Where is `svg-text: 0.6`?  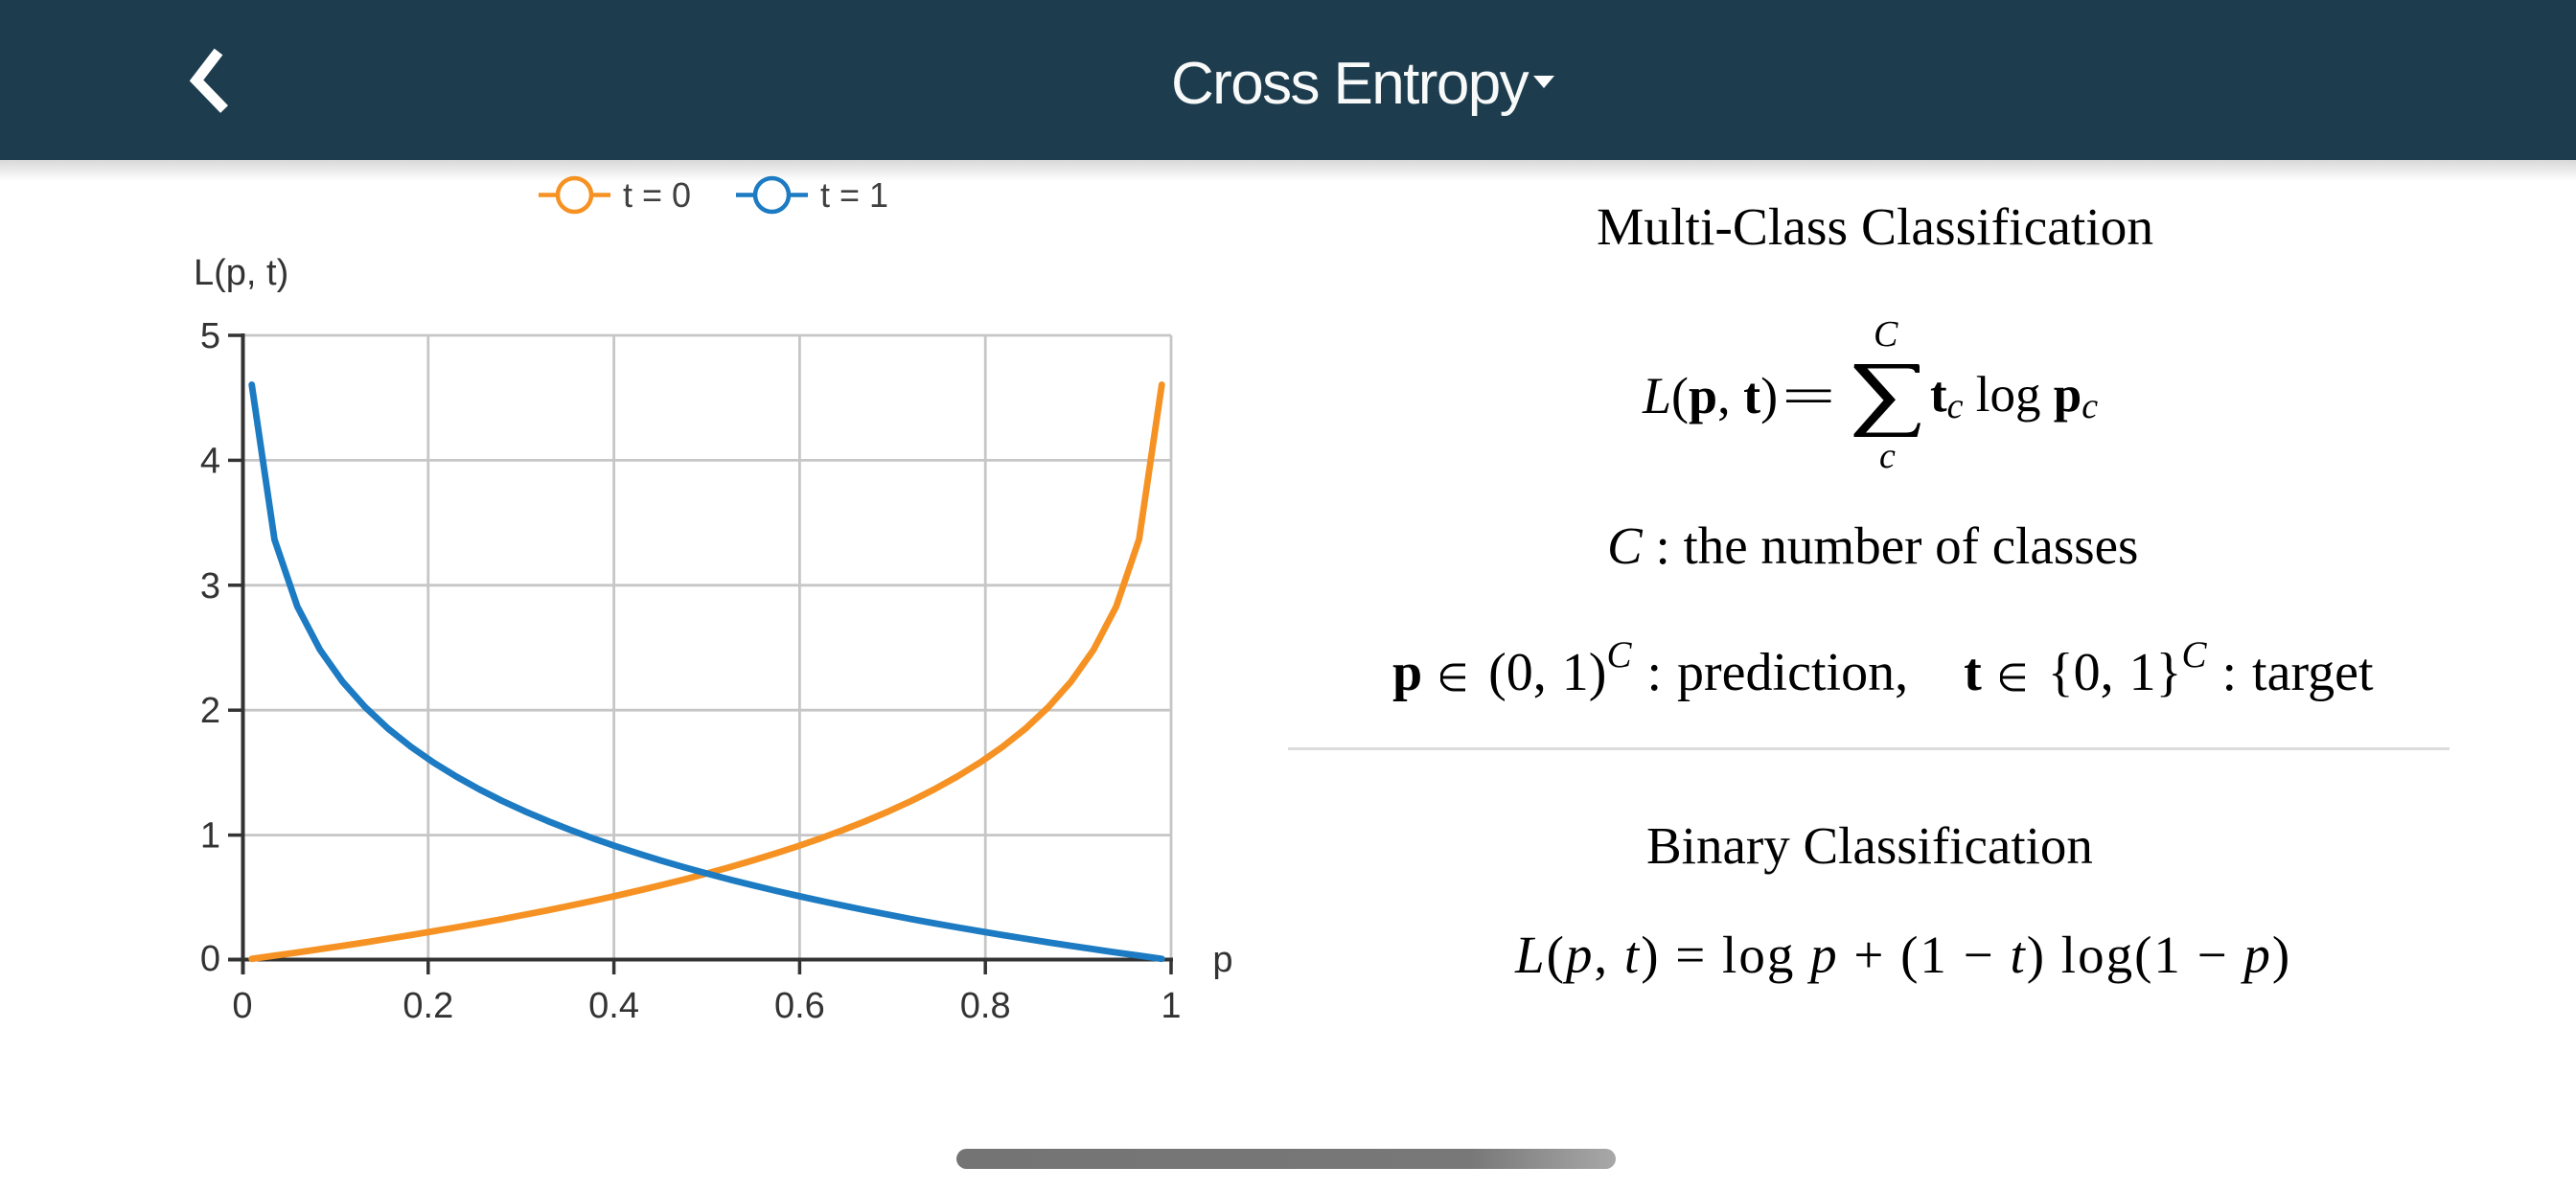 svg-text: 0.6 is located at coordinates (799, 1006).